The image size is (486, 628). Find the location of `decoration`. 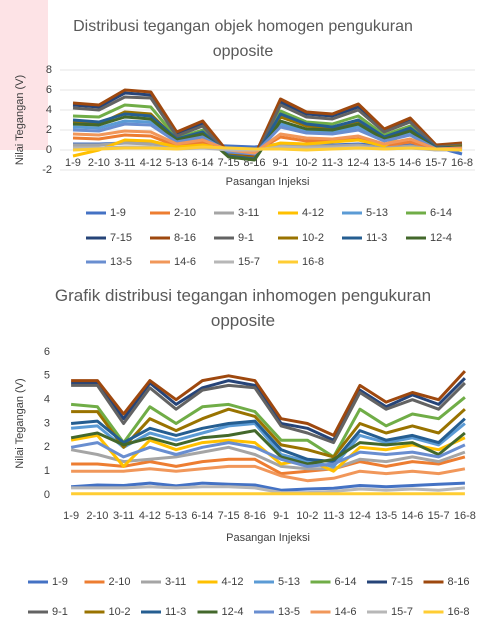

decoration is located at coordinates (24, 75).